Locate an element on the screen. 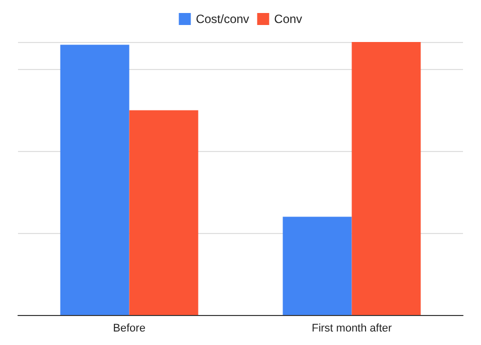 Image resolution: width=481 pixels, height=345 pixels. legend-label: Conv is located at coordinates (288, 19).